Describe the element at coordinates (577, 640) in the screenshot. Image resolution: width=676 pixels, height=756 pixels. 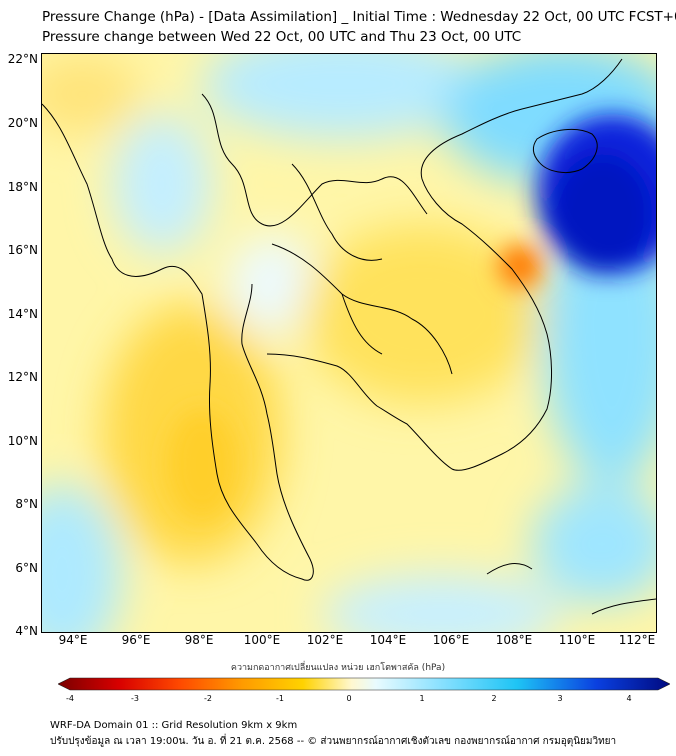
I see `lon-label-110: 110°E` at that location.